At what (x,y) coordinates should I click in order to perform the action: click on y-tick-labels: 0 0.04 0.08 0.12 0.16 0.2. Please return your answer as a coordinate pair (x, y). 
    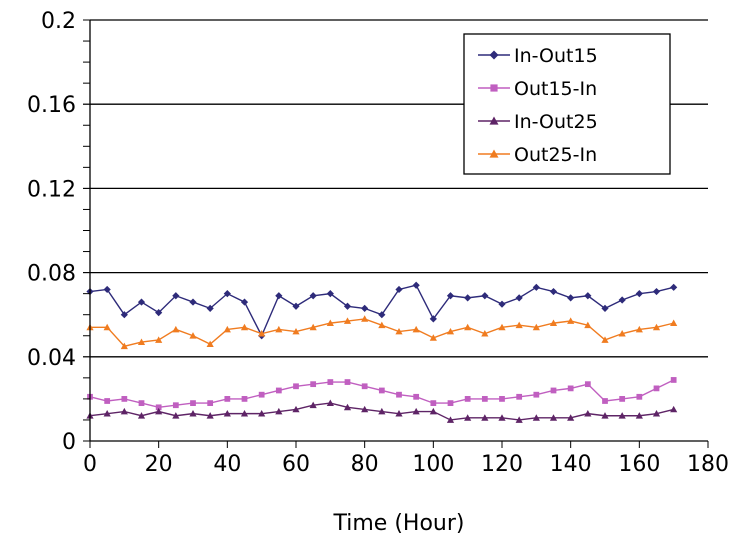
    Looking at the image, I should click on (51, 232).